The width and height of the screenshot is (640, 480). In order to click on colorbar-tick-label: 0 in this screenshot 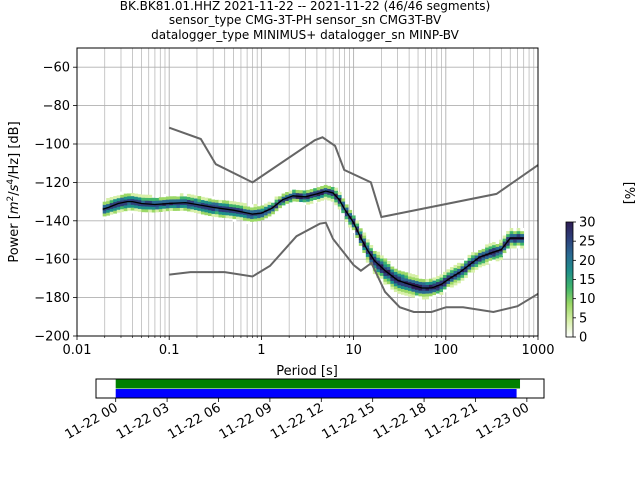, I will do `click(583, 338)`.